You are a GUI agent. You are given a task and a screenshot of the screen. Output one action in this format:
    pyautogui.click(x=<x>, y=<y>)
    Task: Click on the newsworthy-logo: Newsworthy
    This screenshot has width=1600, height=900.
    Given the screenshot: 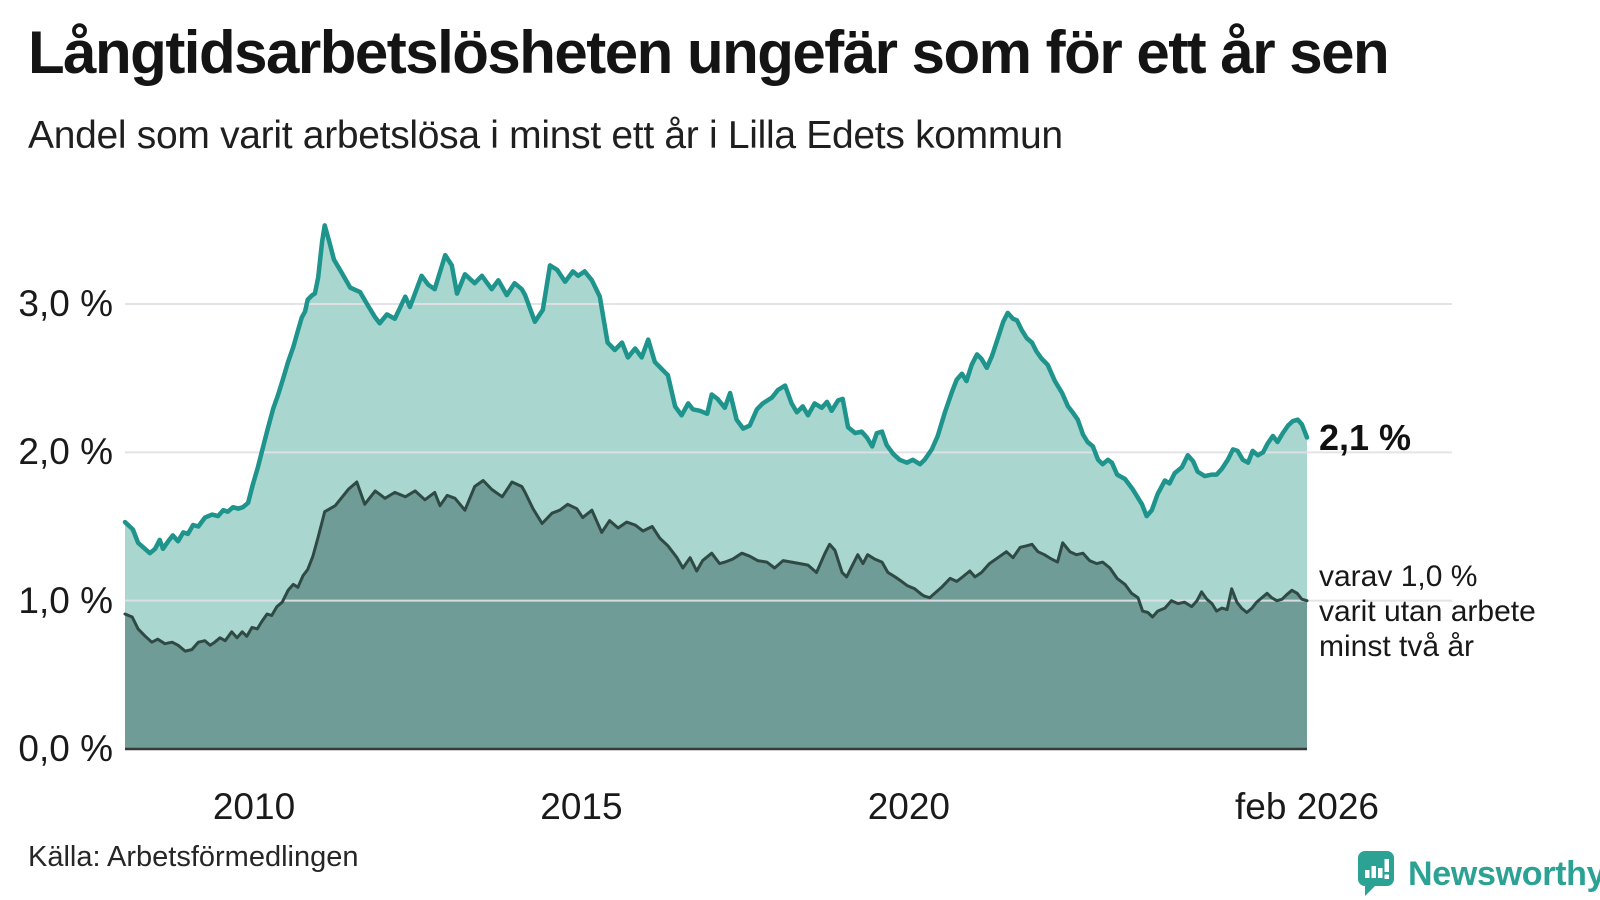 What is the action you would take?
    pyautogui.click(x=1479, y=874)
    